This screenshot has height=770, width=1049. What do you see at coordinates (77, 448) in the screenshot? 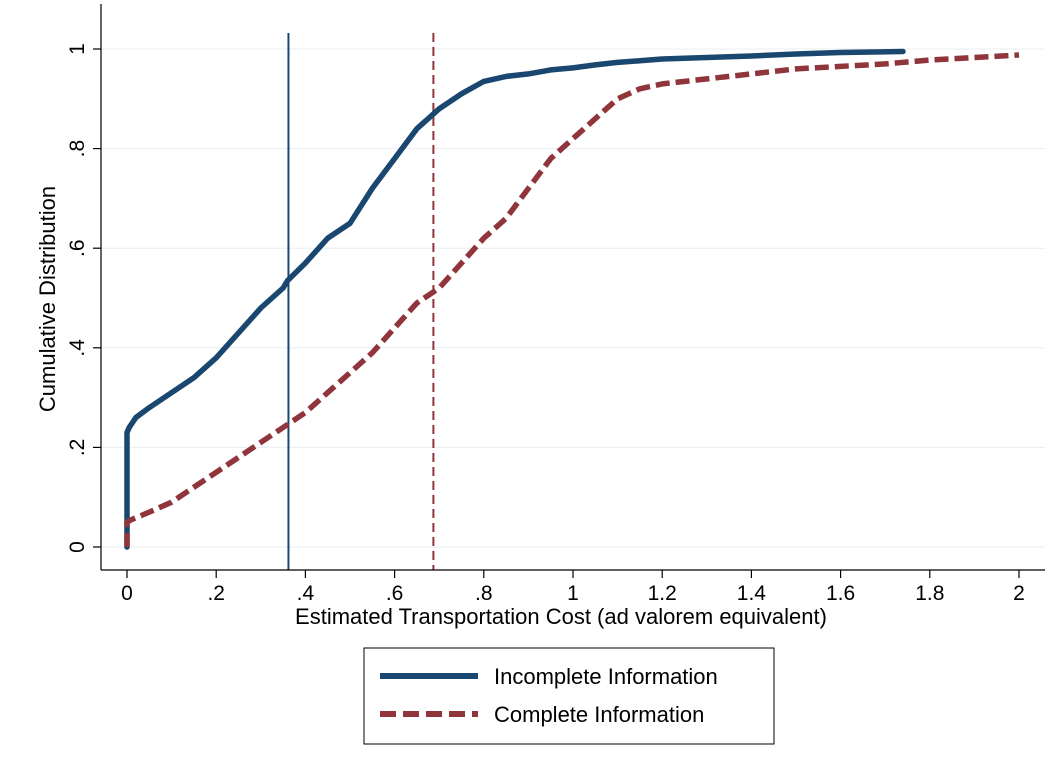
I see `y-tick-label-1: .2` at bounding box center [77, 448].